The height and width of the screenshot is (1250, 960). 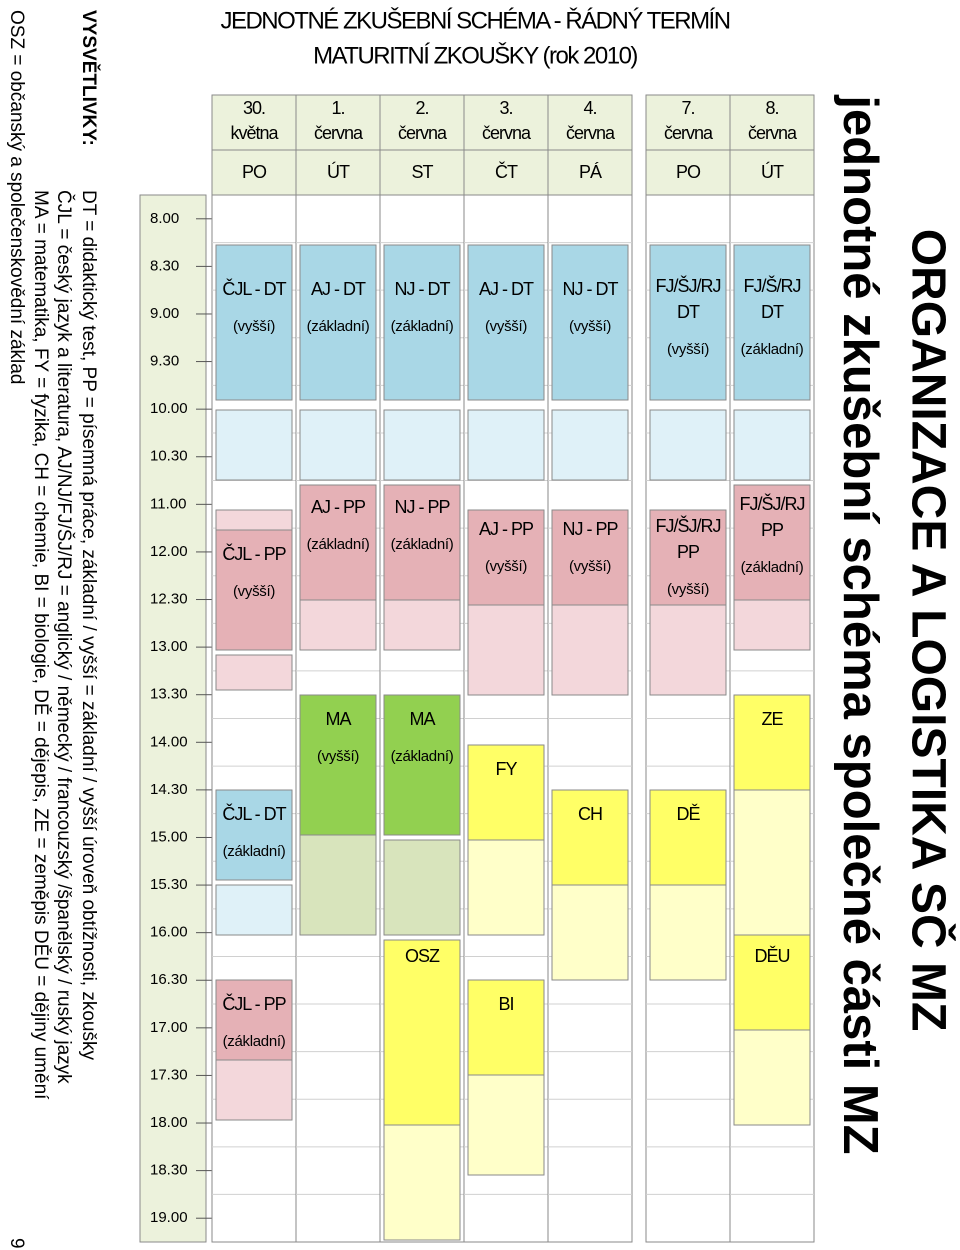 I want to click on event-label: BI, so click(x=505, y=1004).